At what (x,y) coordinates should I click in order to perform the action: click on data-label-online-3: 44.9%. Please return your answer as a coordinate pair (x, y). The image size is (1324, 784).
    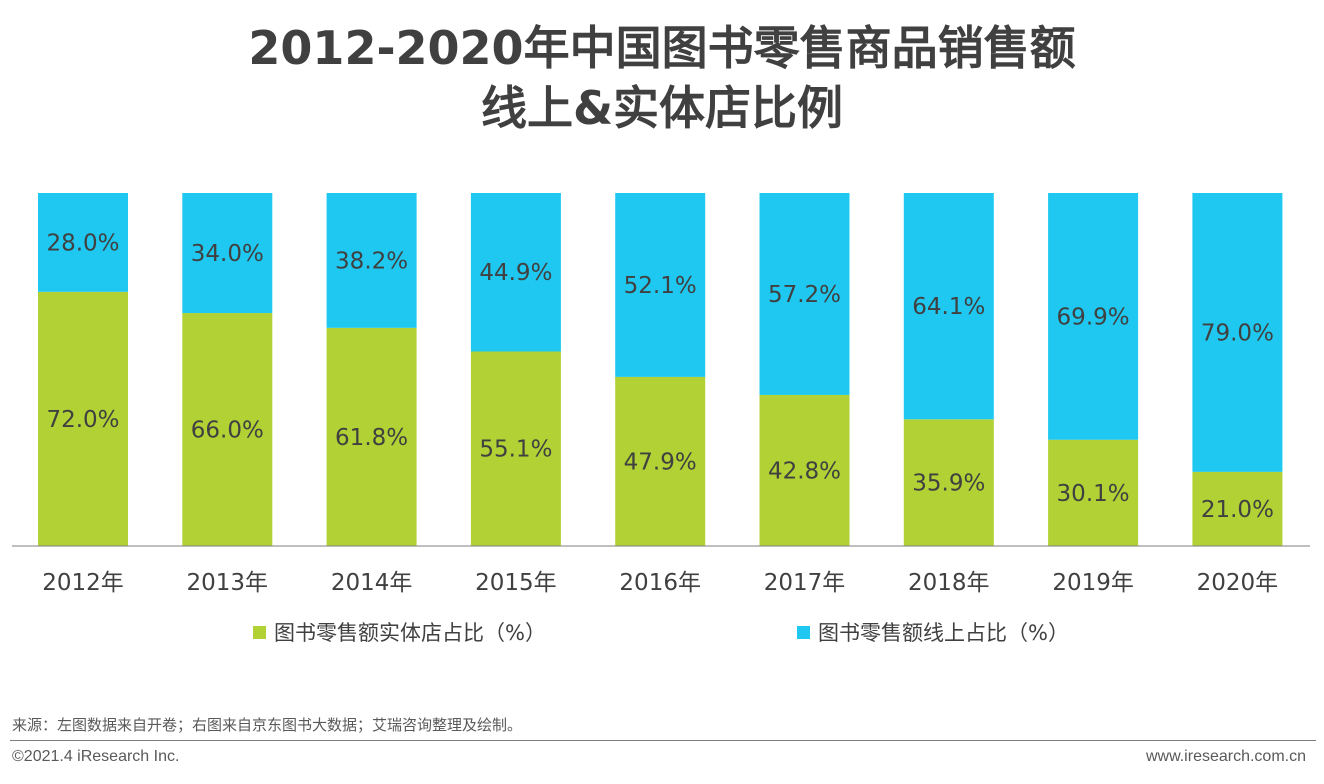
    Looking at the image, I should click on (515, 273).